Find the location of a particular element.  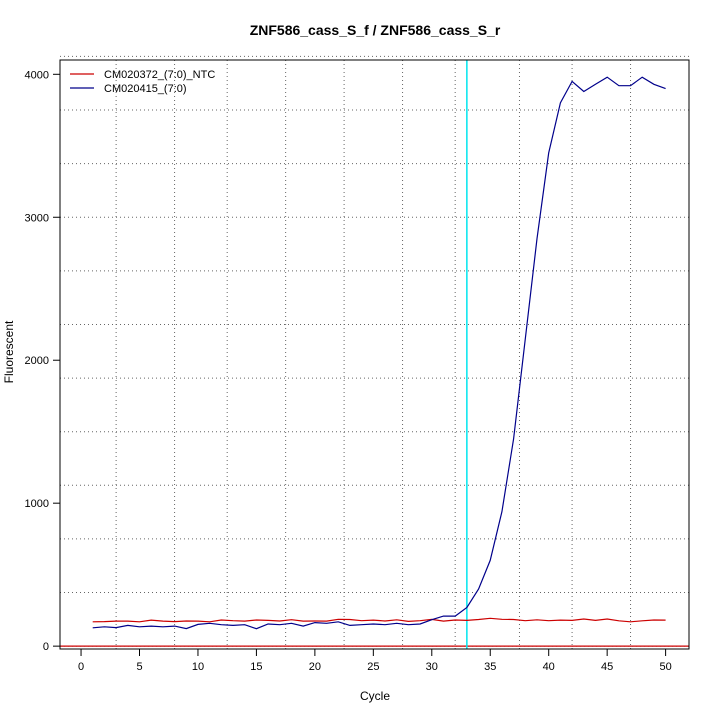

y-tick-label: 0 is located at coordinates (46, 647).